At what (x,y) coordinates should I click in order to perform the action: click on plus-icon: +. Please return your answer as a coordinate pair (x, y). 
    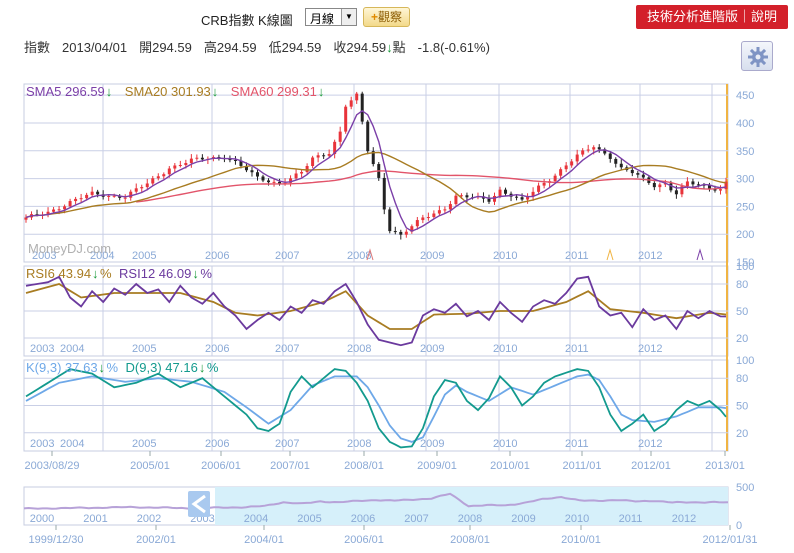
    Looking at the image, I should click on (374, 17).